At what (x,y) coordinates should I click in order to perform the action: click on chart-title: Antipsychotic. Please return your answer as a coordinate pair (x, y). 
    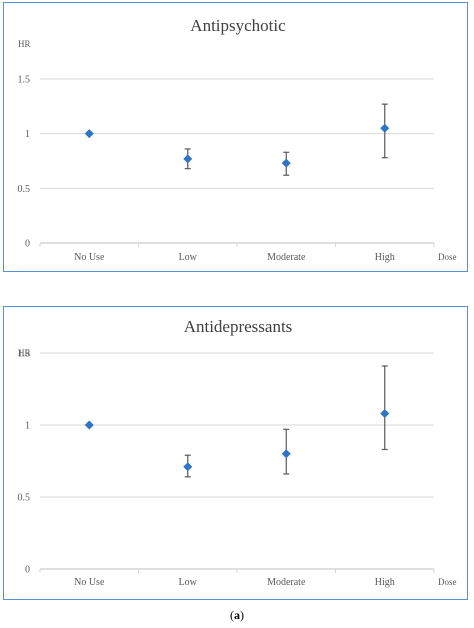
    Looking at the image, I should click on (238, 25).